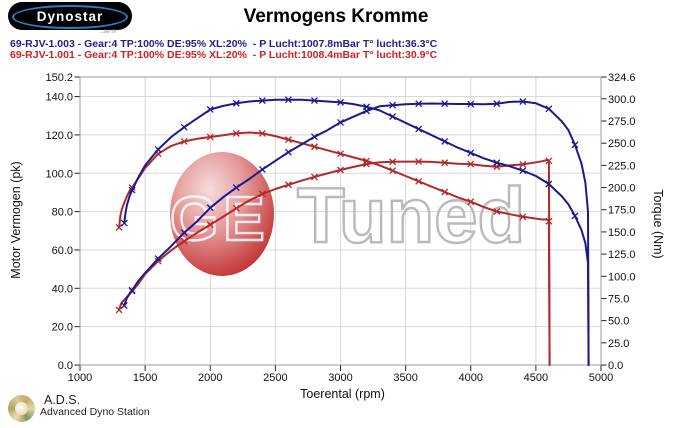 Image resolution: width=685 pixels, height=428 pixels. I want to click on svg-text: 250.0, so click(622, 144).